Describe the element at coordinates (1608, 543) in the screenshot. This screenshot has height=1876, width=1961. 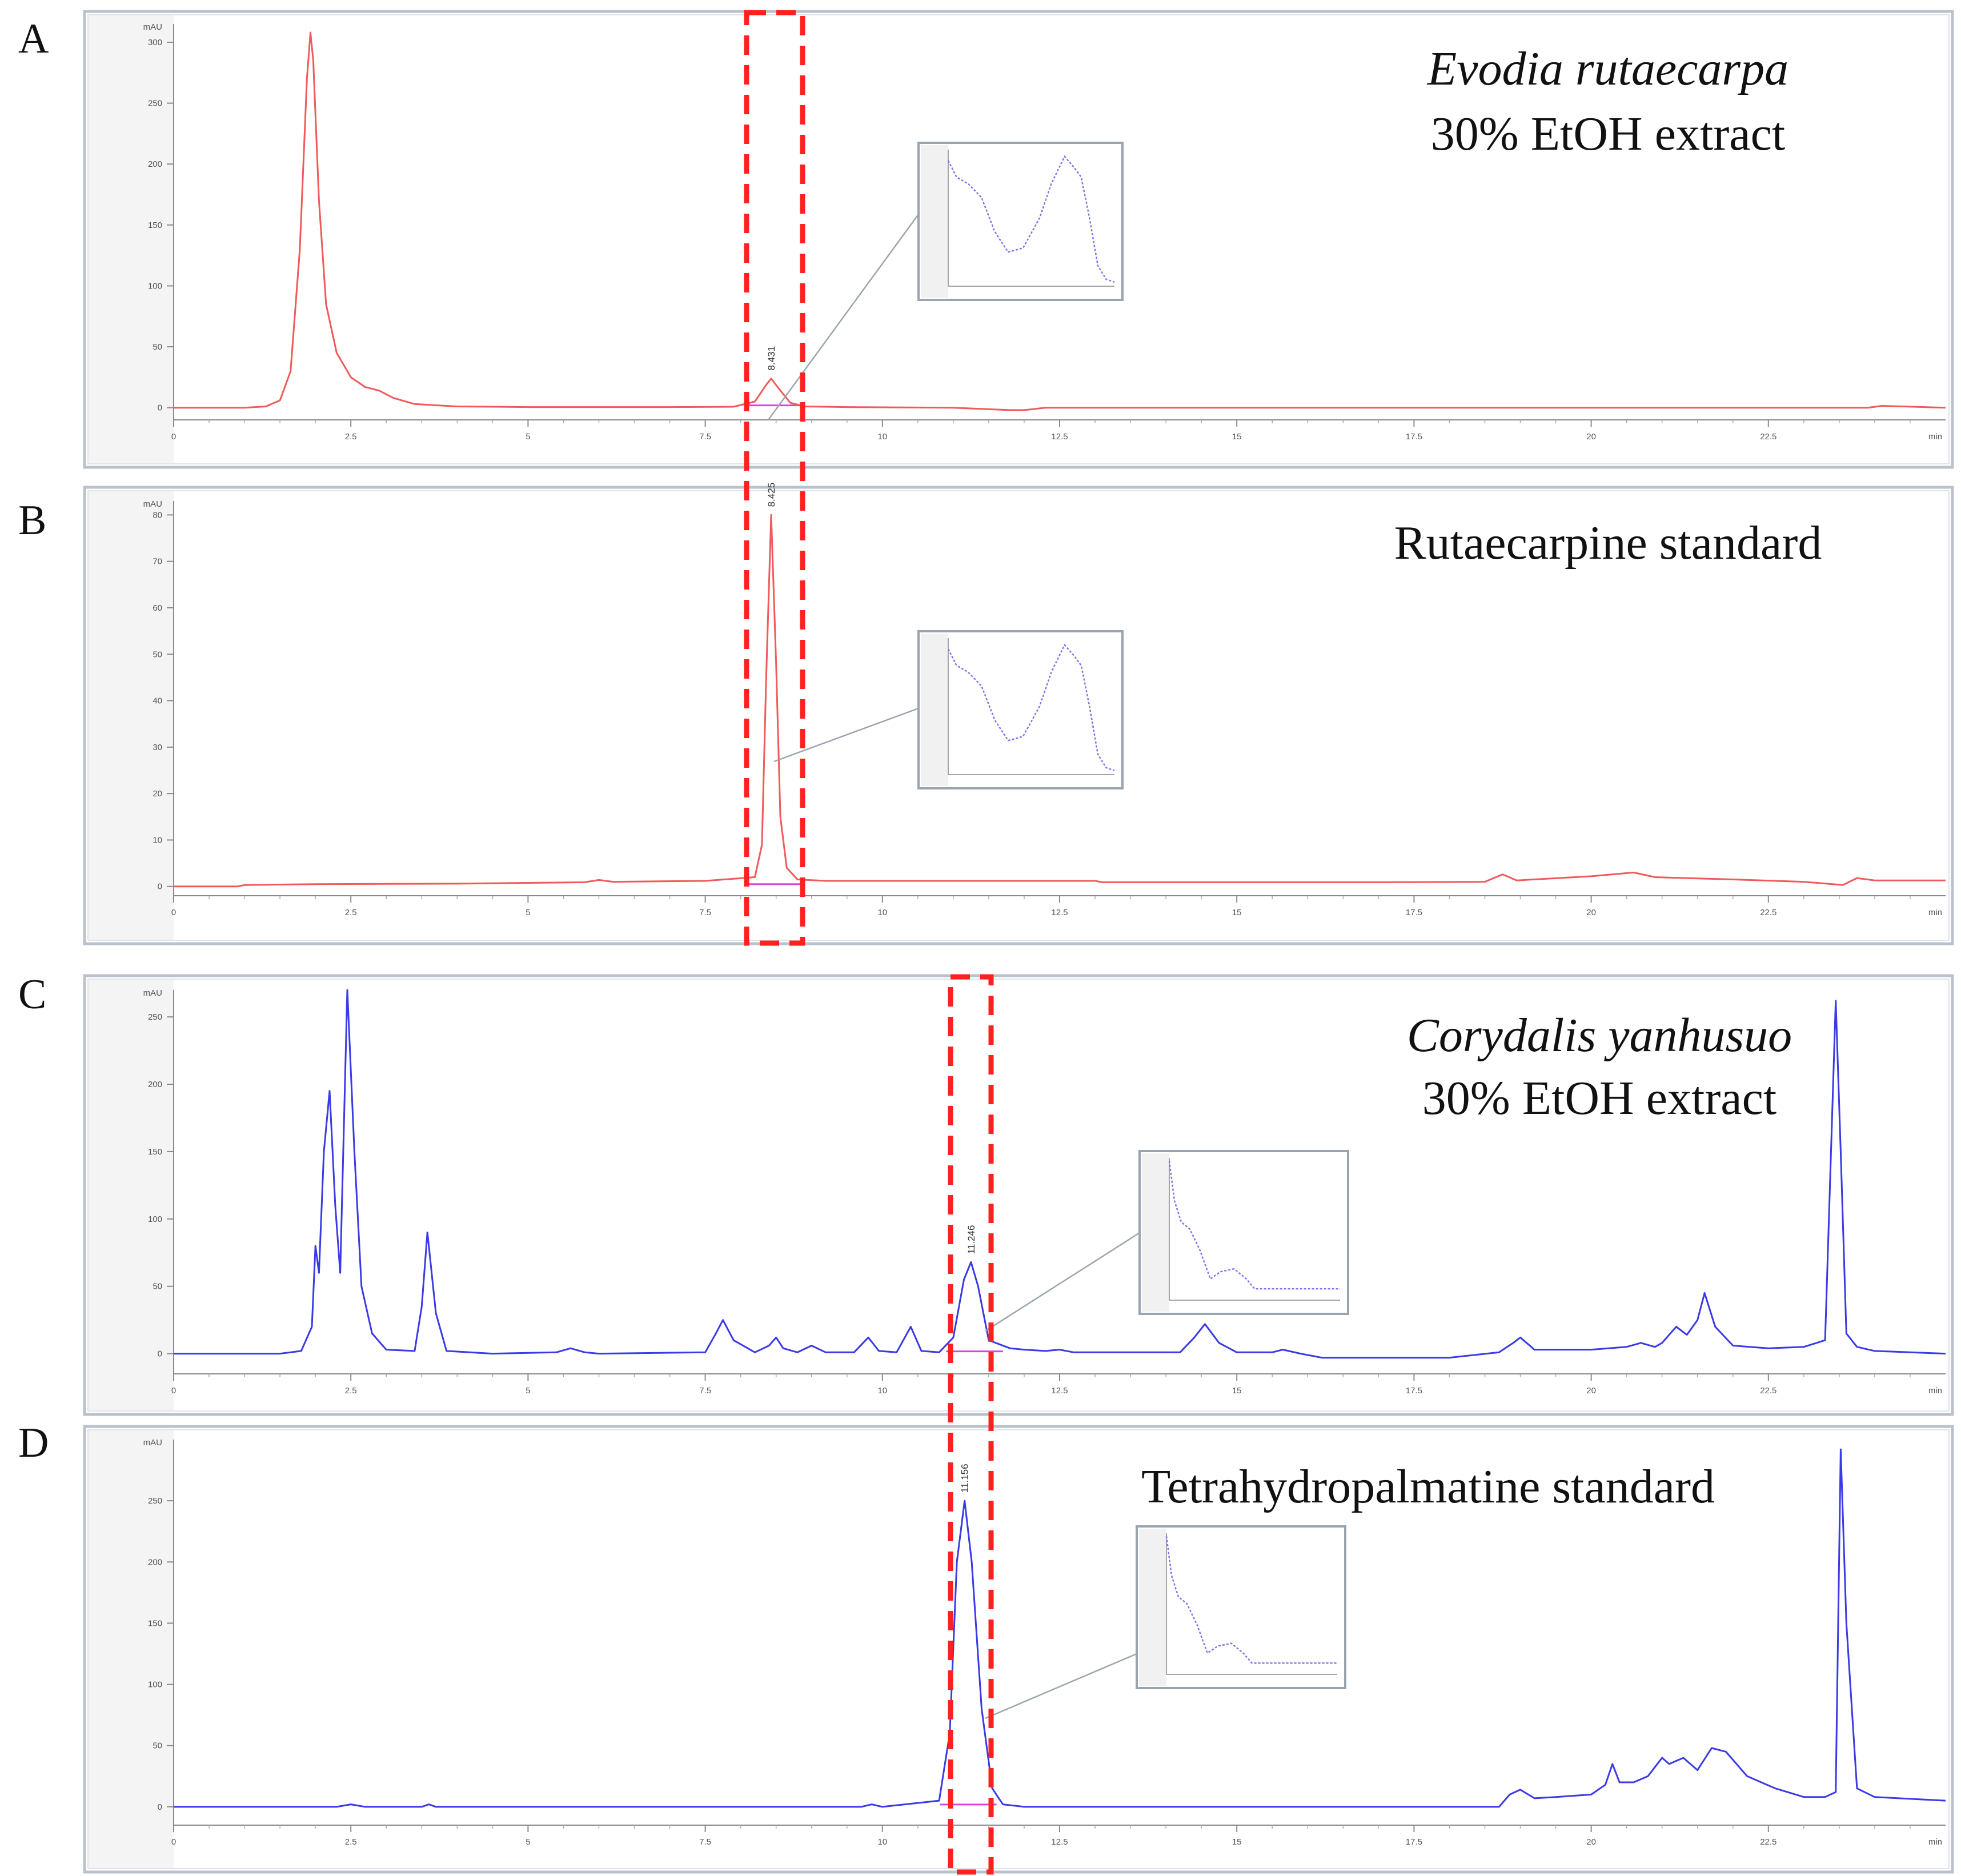
I see `panel-title-line: Rutaecarpine standard` at that location.